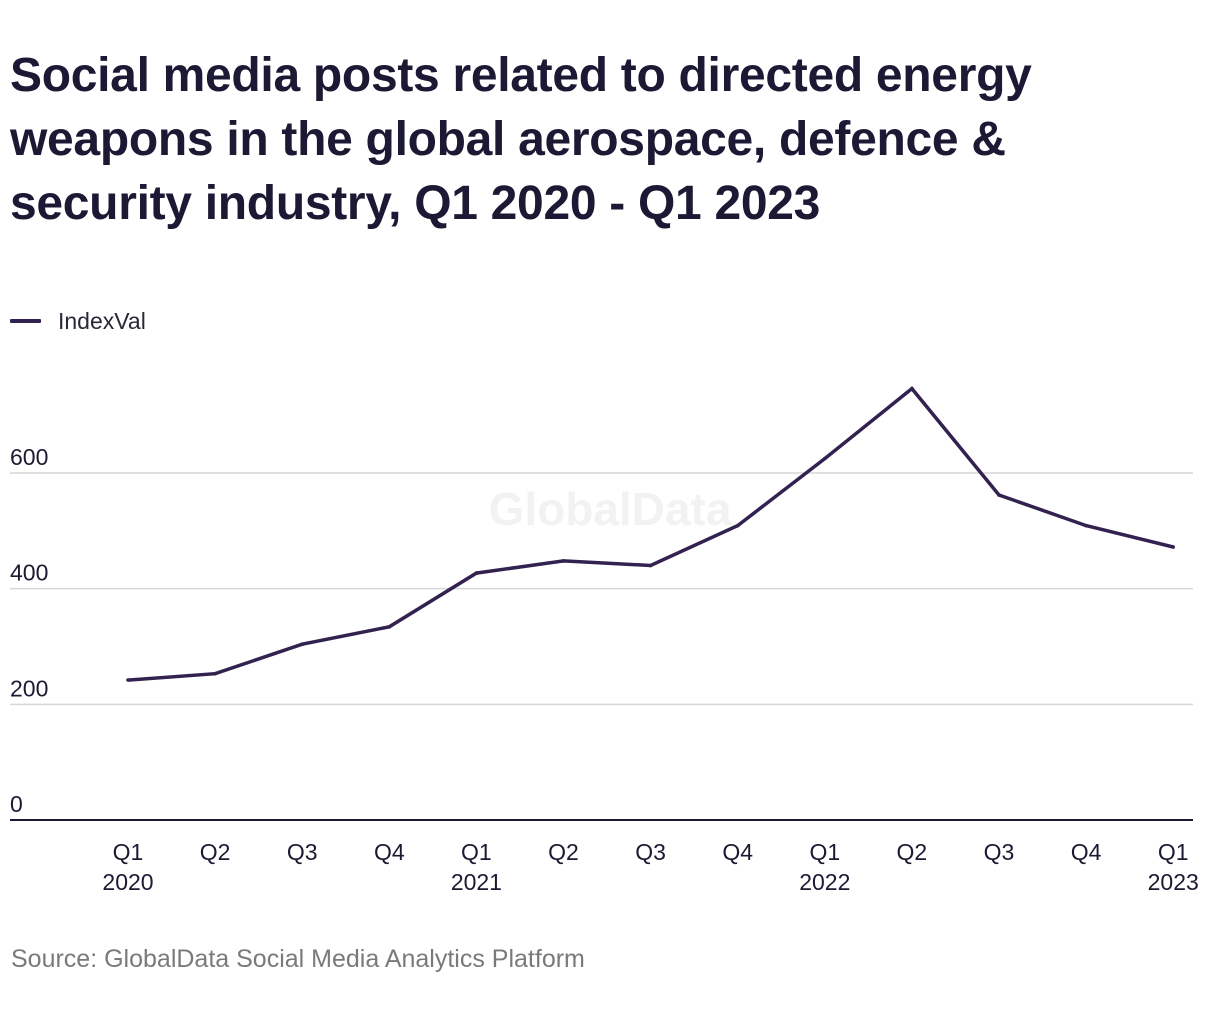 The height and width of the screenshot is (1020, 1220). Describe the element at coordinates (29, 688) in the screenshot. I see `y-tick-label-200: 200` at that location.